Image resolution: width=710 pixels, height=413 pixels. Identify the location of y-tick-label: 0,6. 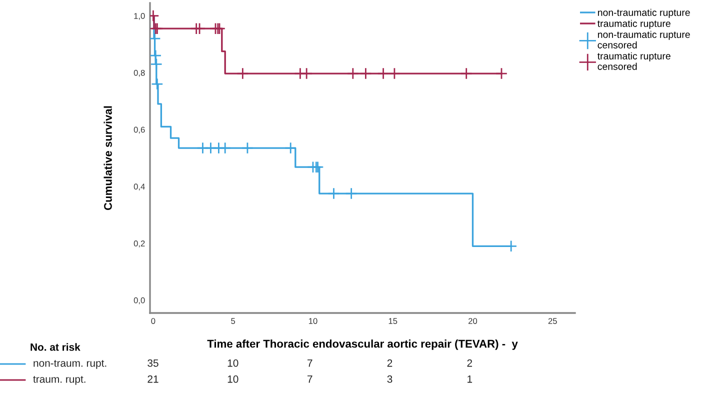
(139, 130).